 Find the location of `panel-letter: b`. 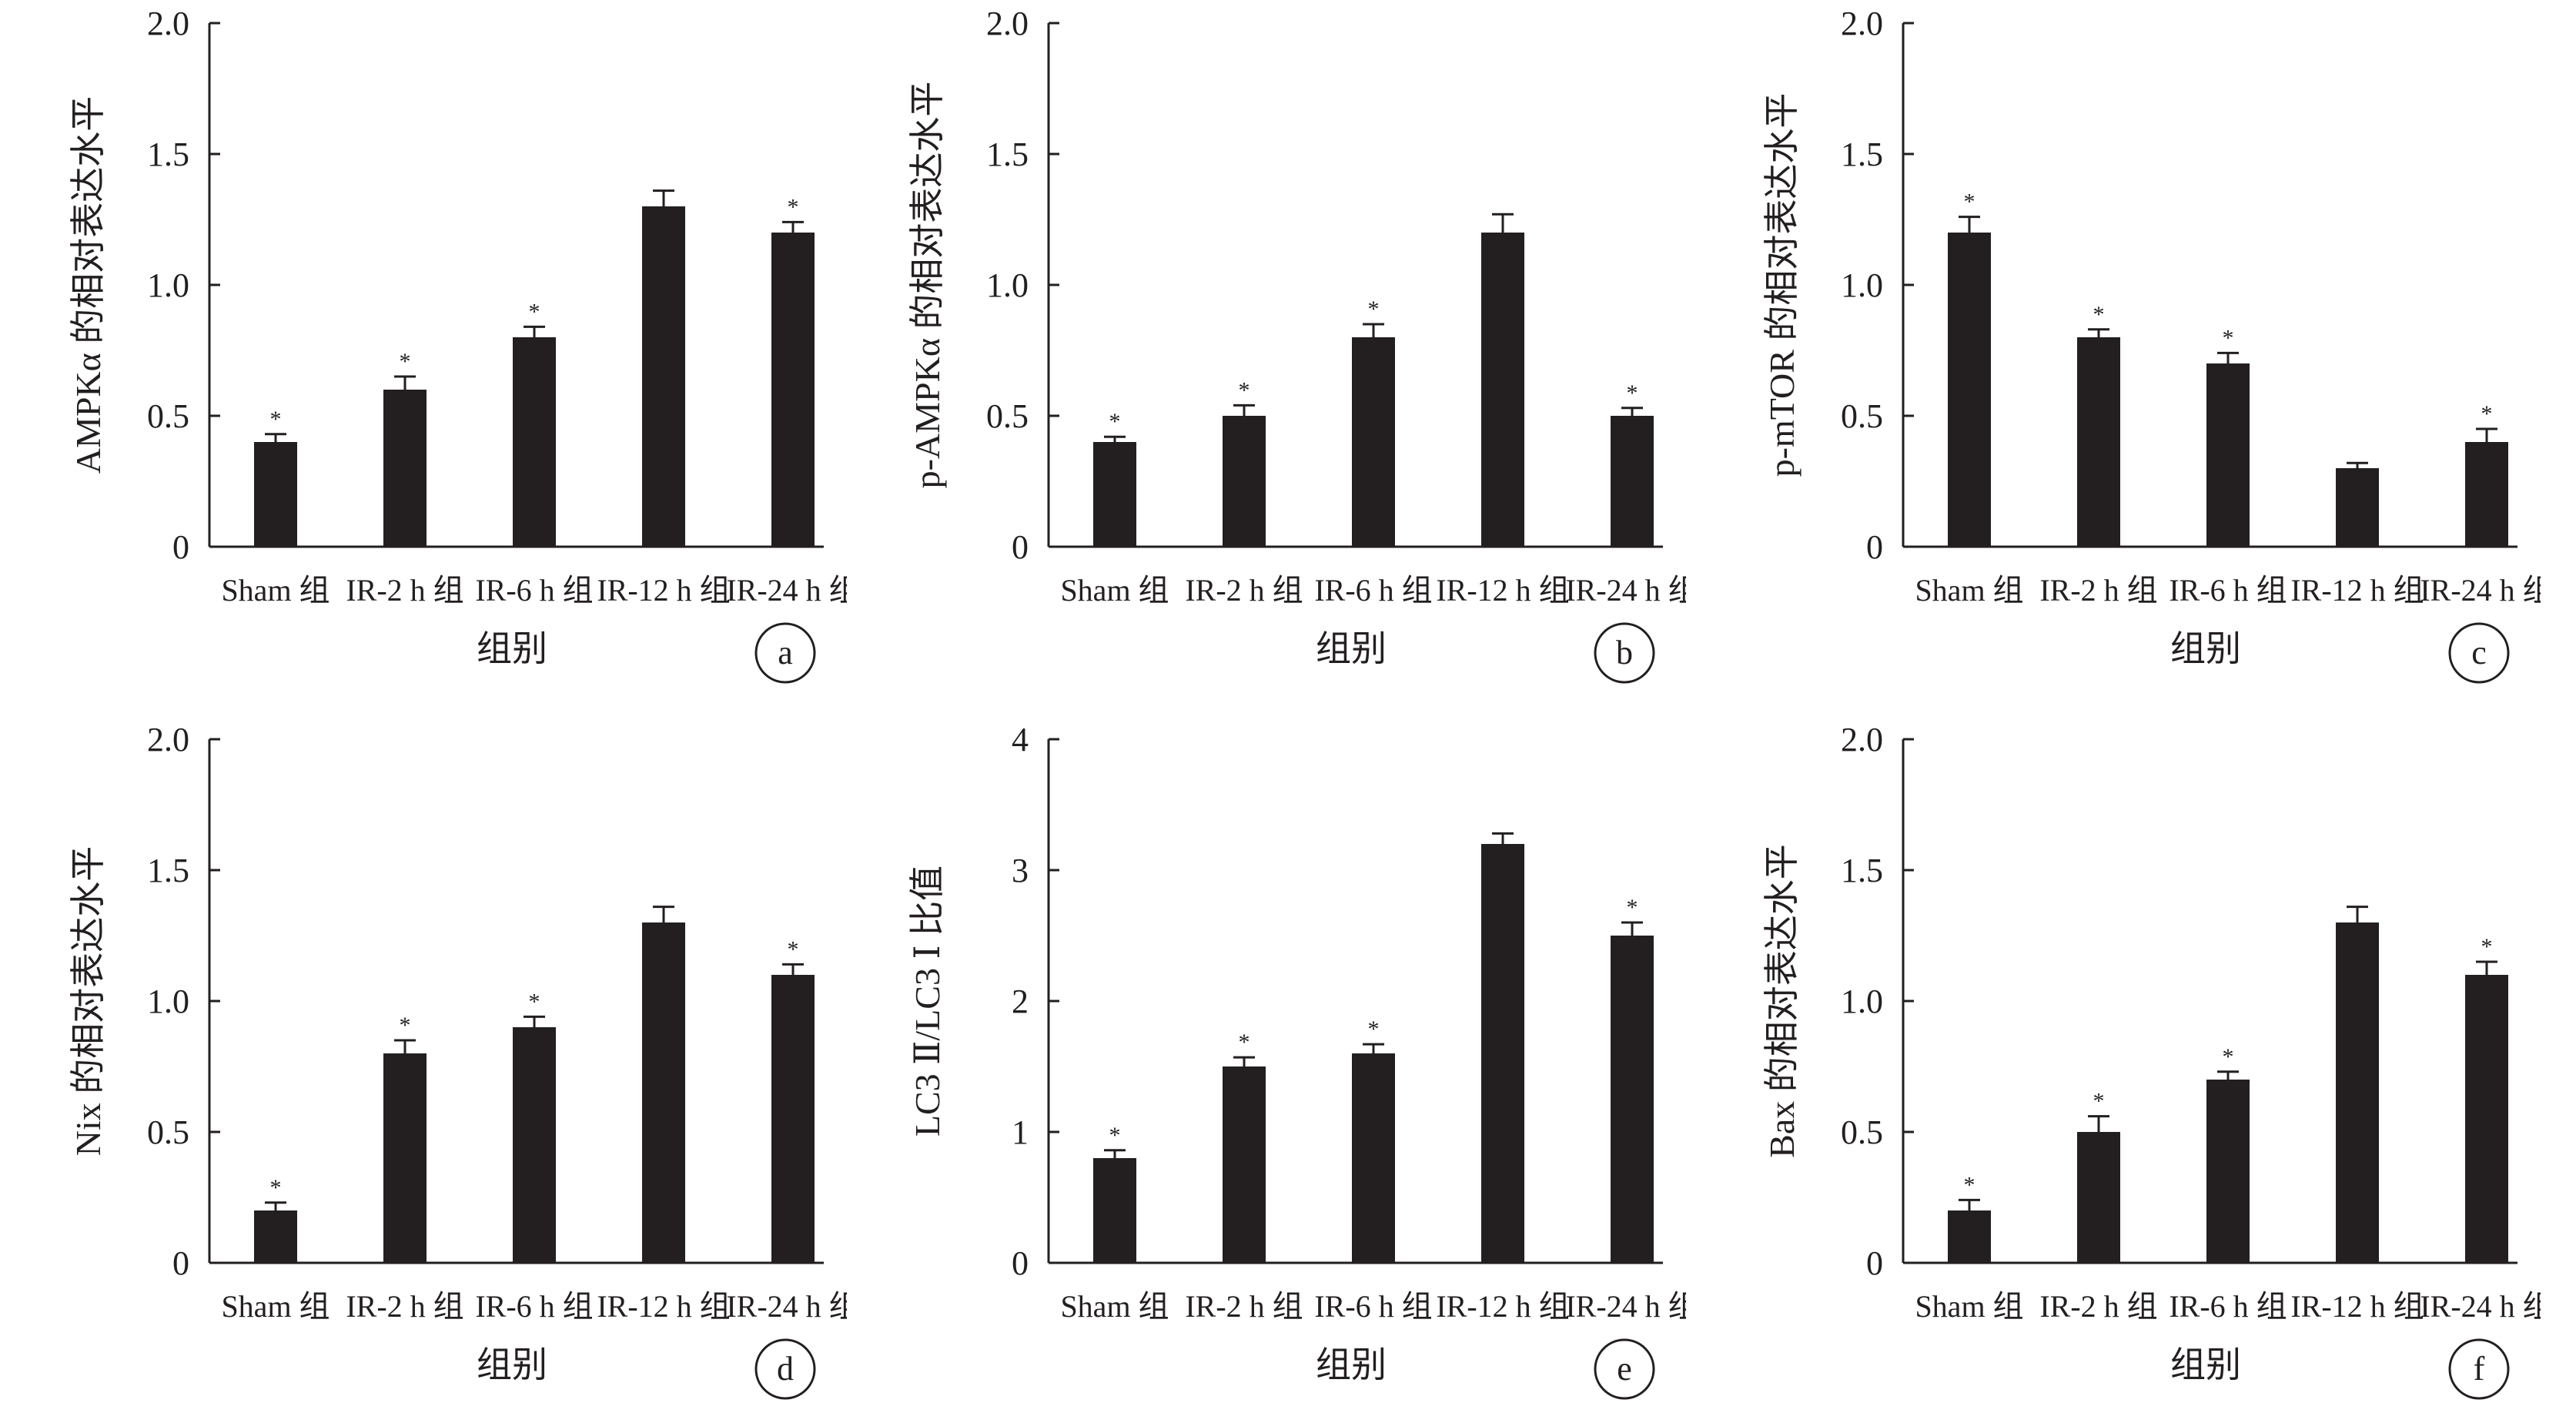

panel-letter: b is located at coordinates (1625, 653).